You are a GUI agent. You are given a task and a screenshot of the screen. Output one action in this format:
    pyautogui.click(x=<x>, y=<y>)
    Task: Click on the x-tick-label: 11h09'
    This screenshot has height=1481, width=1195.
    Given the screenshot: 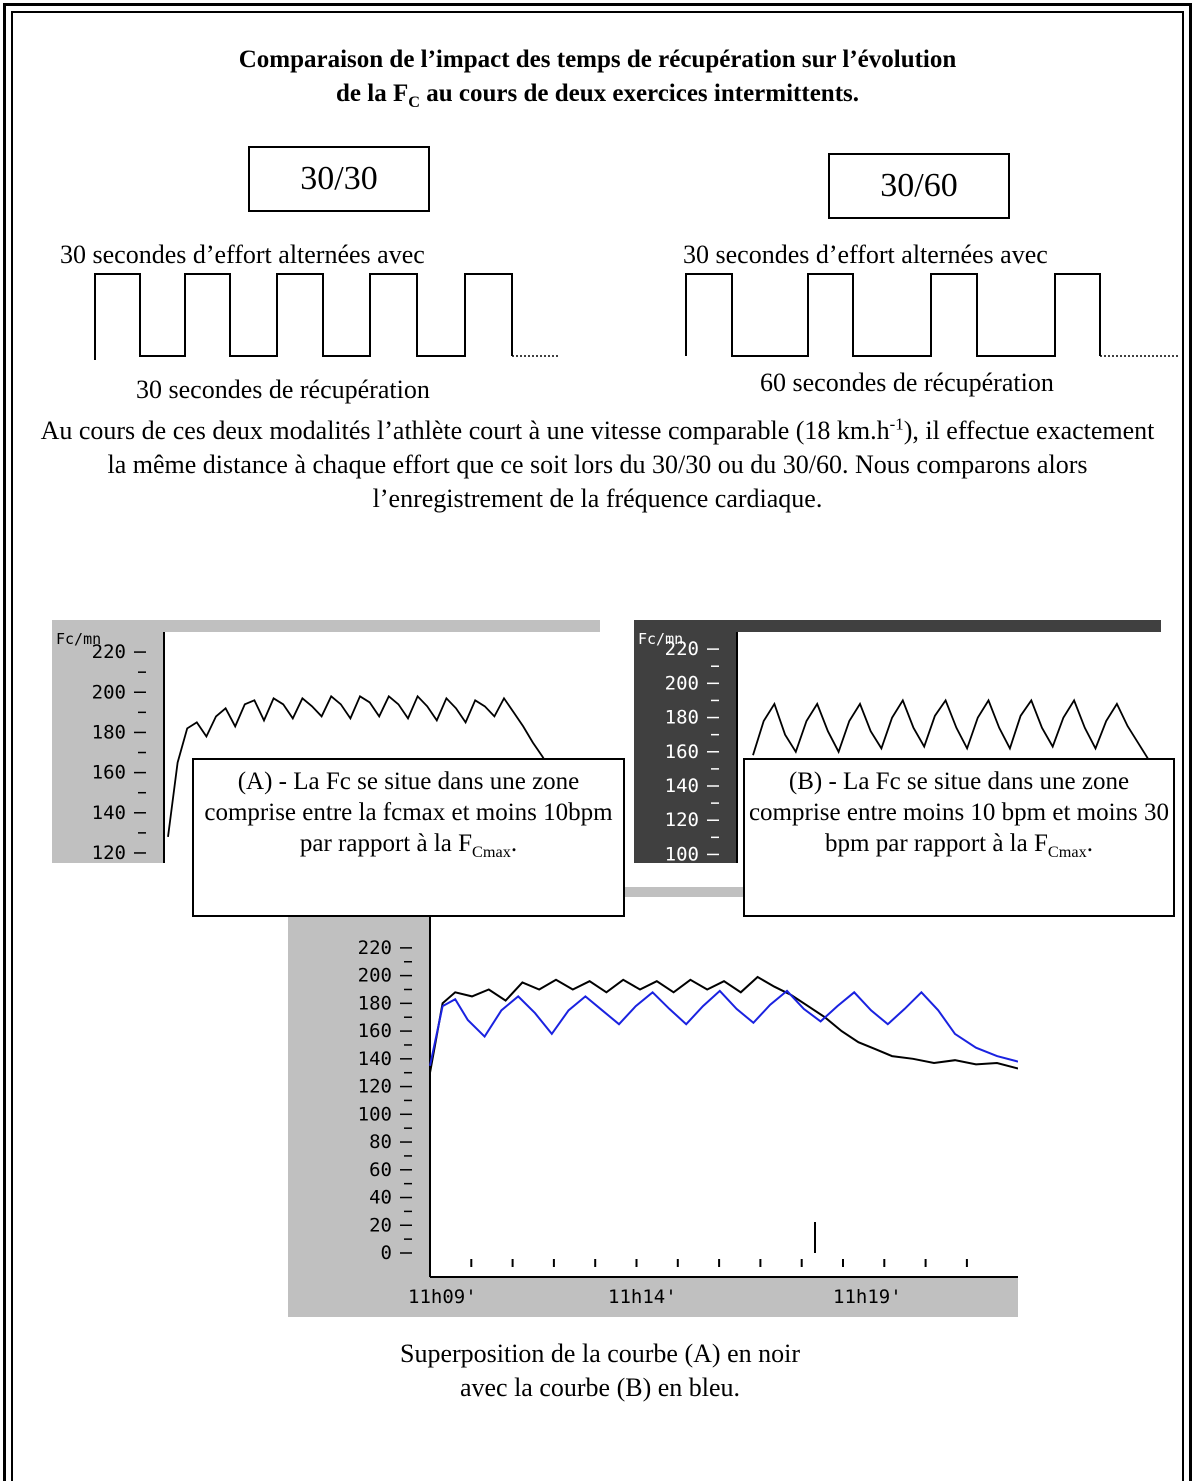 What is the action you would take?
    pyautogui.click(x=442, y=1297)
    